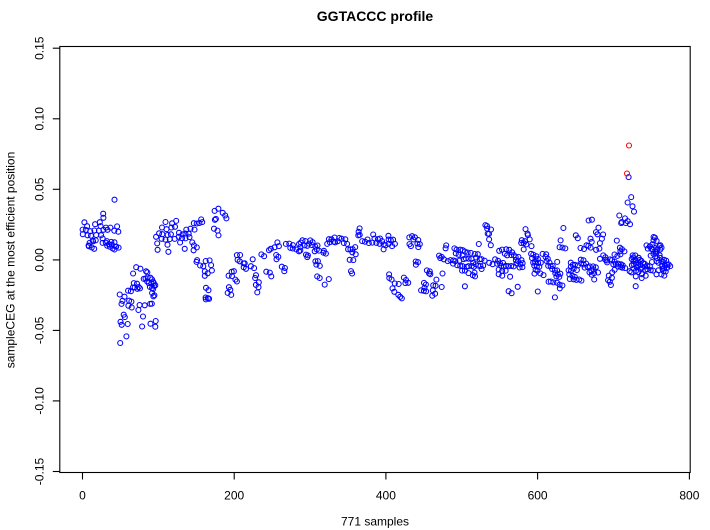 The width and height of the screenshot is (710, 530). I want to click on svg-text: -0.10, so click(39, 401).